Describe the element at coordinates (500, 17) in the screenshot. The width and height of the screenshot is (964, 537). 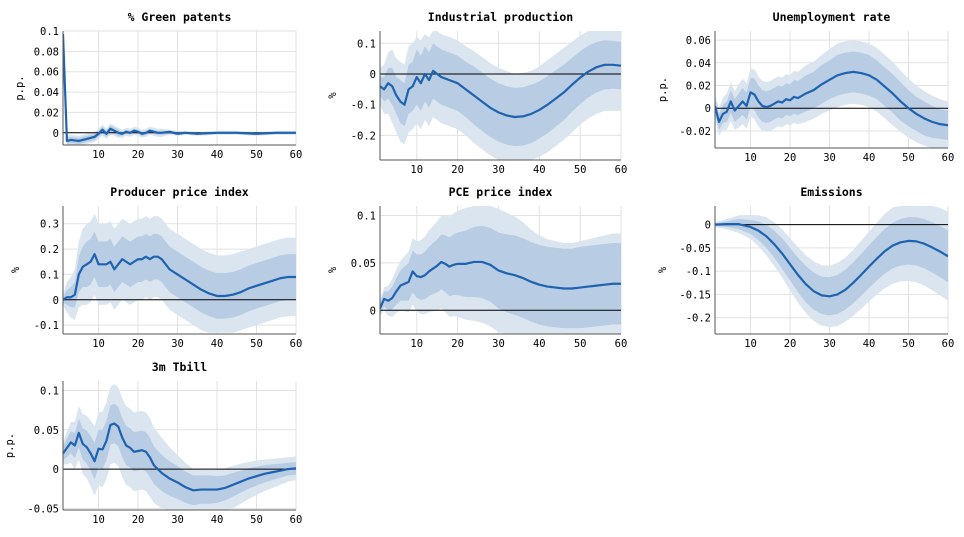
I see `subplot-title: Industrial production` at that location.